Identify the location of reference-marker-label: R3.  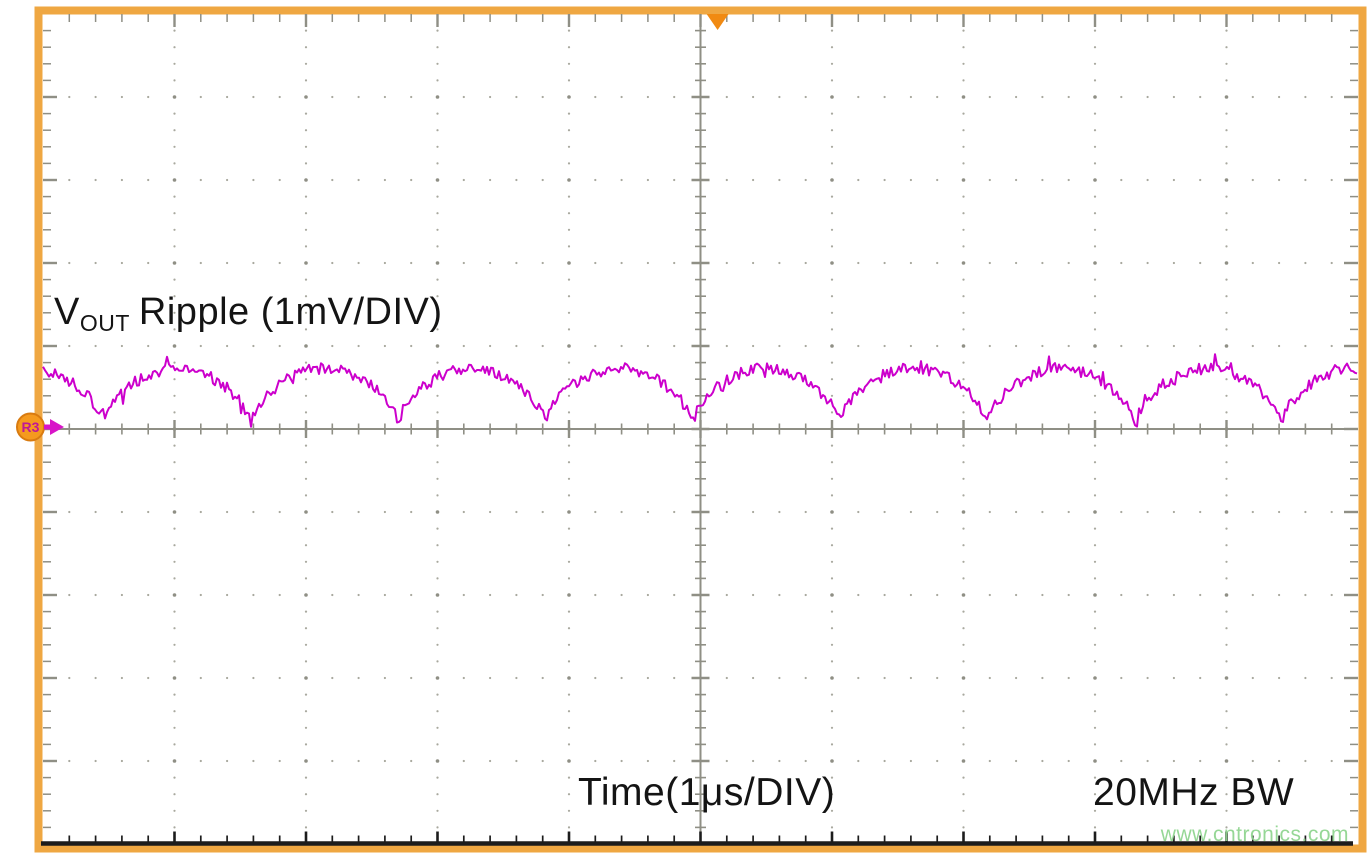
(31, 427).